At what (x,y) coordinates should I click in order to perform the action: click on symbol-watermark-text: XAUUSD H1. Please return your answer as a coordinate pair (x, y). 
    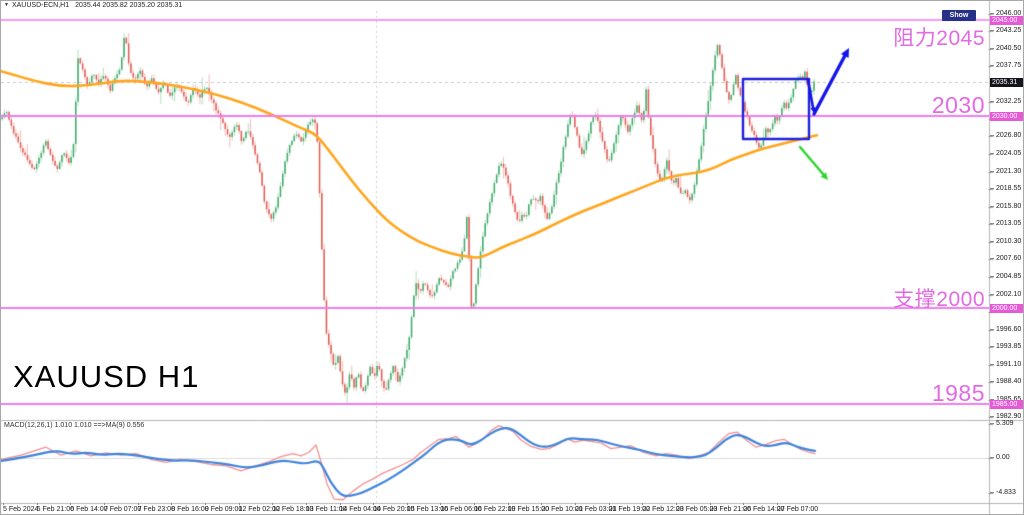
    Looking at the image, I should click on (106, 376).